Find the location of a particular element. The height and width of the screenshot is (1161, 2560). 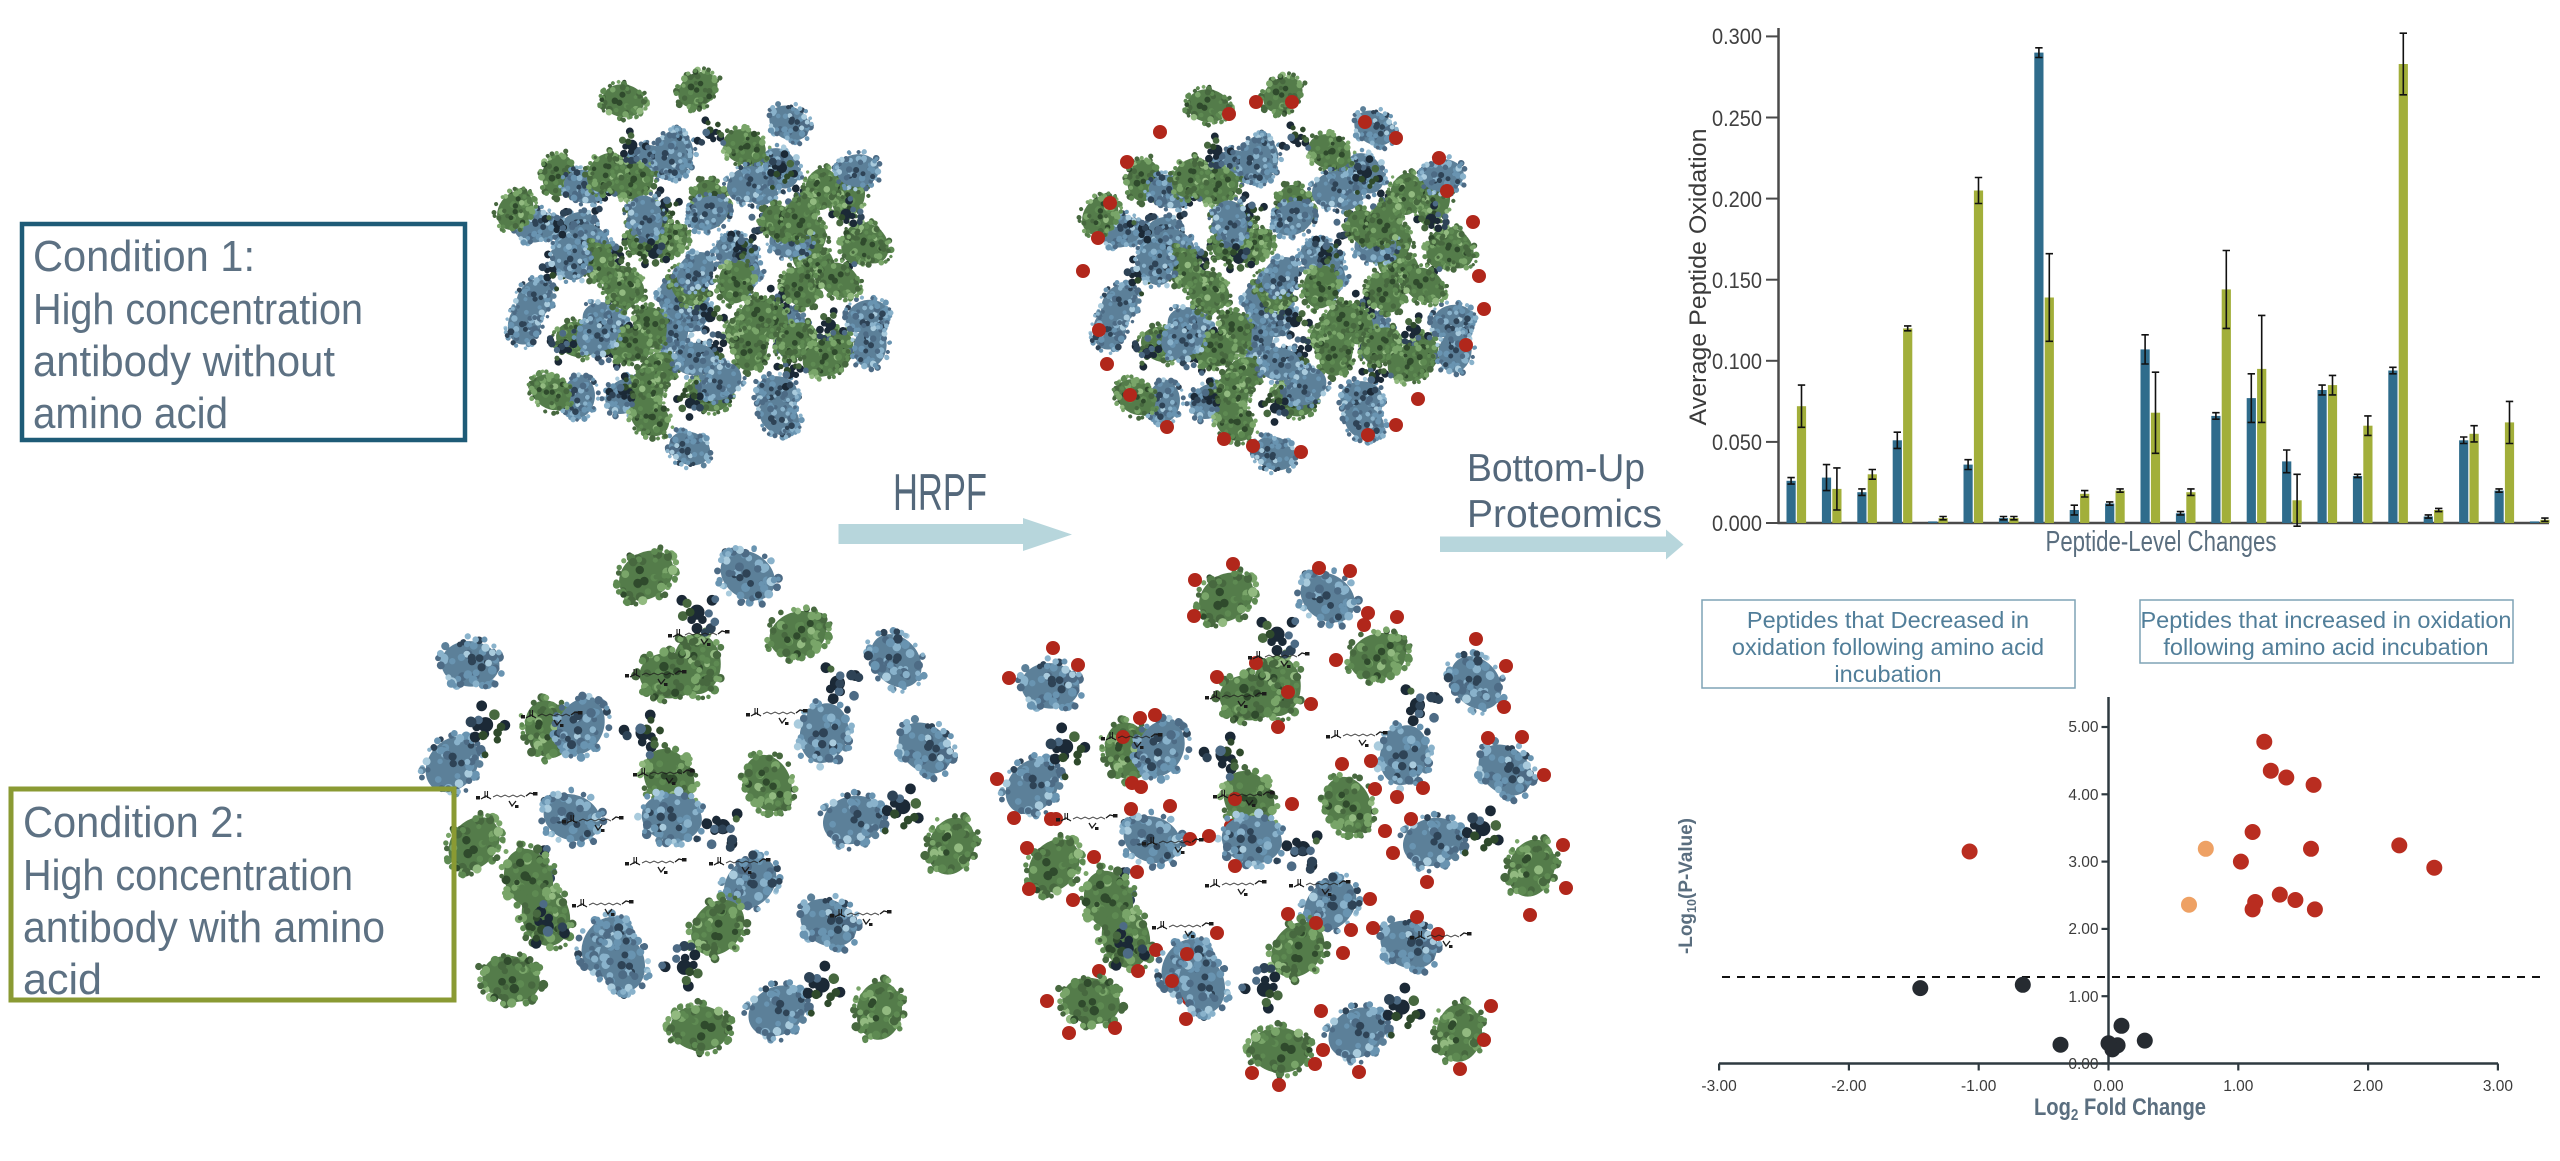

svg-text: 0.250 is located at coordinates (1737, 118).